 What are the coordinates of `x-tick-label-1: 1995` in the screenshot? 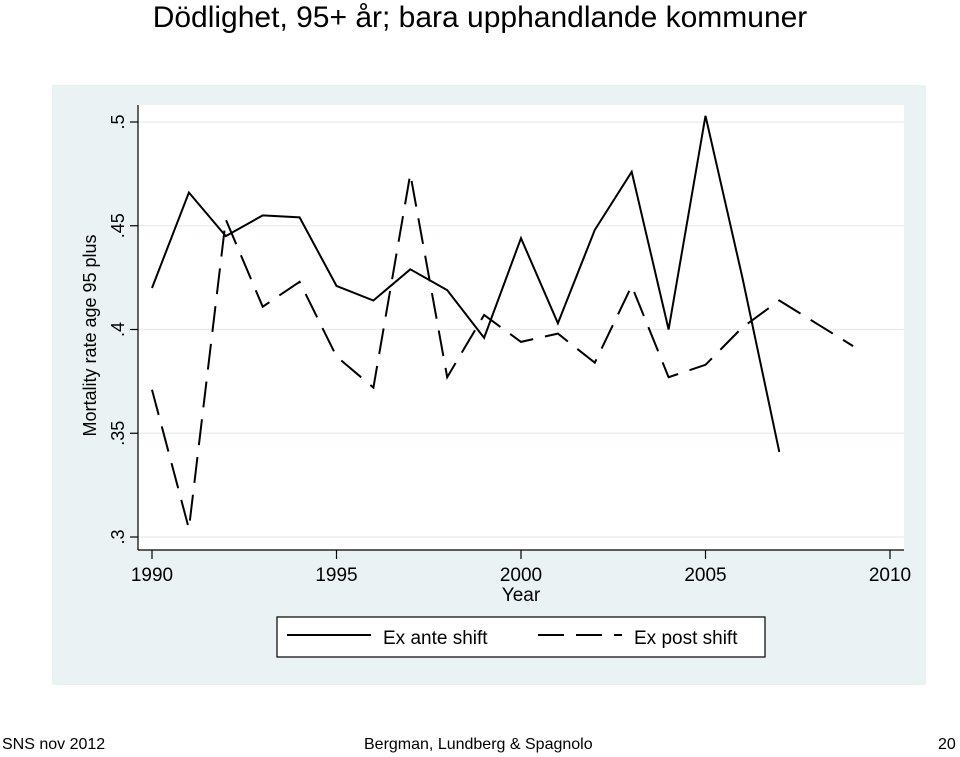 It's located at (336, 575).